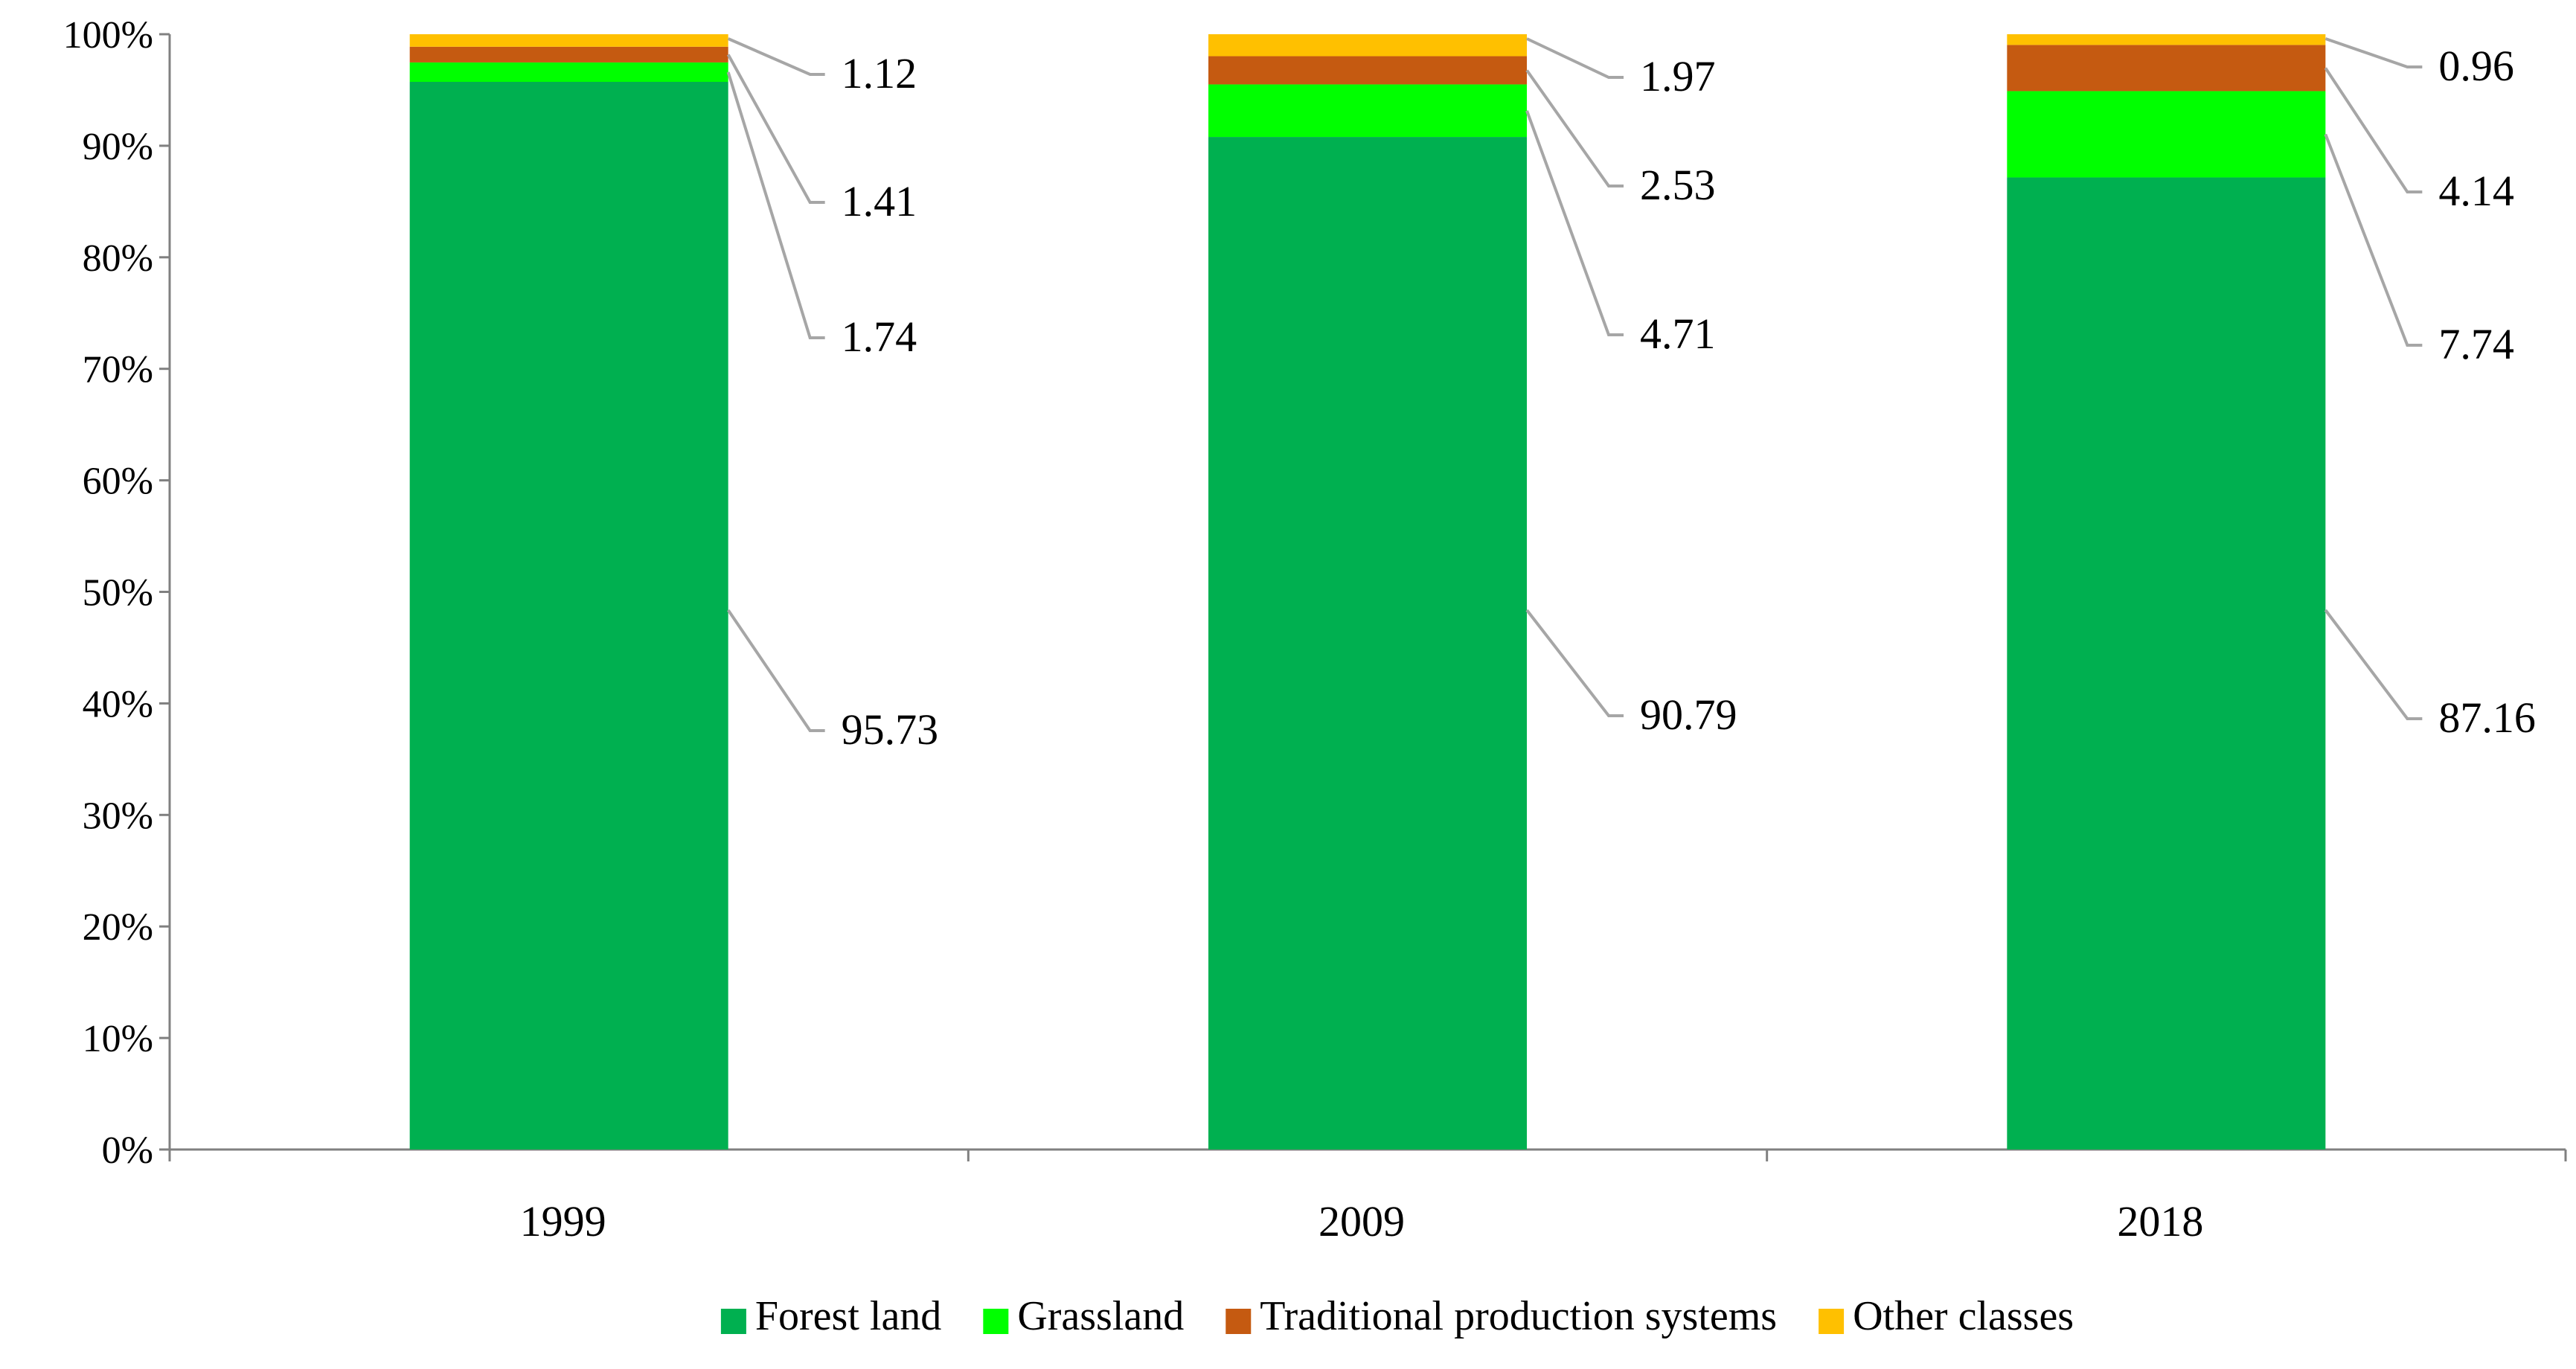 The height and width of the screenshot is (1369, 2576). I want to click on bar-forest-land-2018, so click(2166, 663).